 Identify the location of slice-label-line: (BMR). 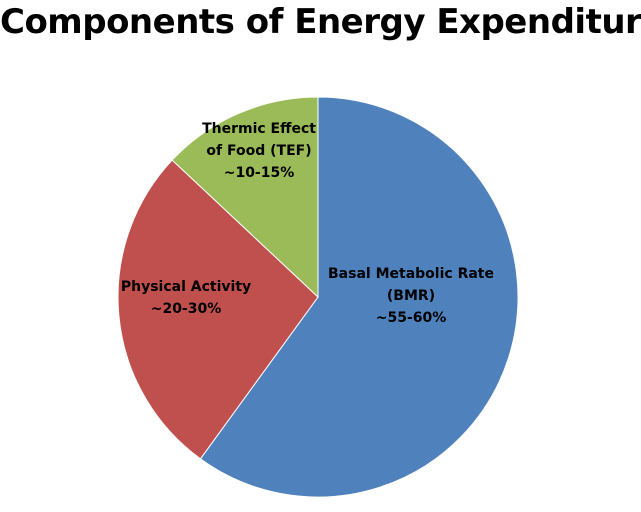
(411, 296).